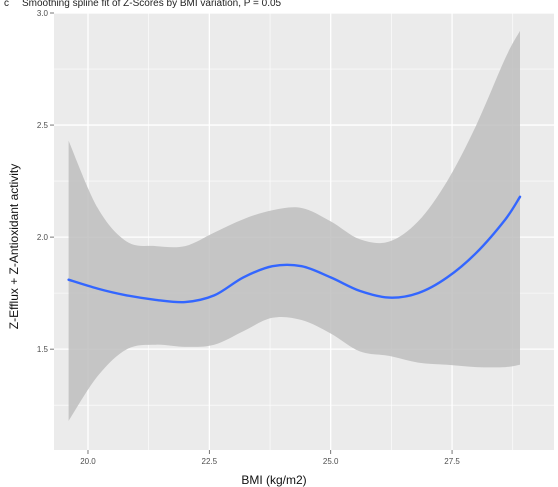  I want to click on x-tick-label: 27.5, so click(452, 461).